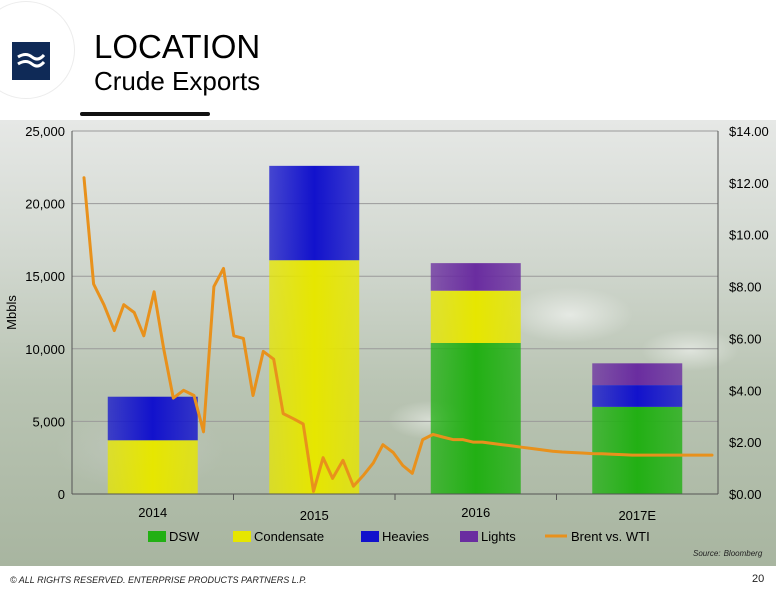 The width and height of the screenshot is (776, 600). I want to click on legend-swatch-heavies, so click(370, 536).